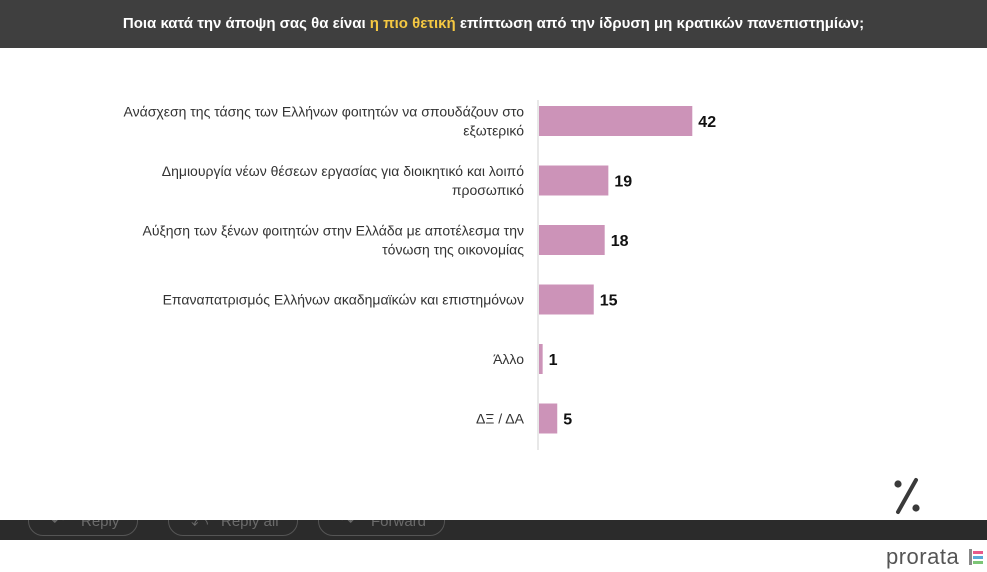 The width and height of the screenshot is (987, 572). What do you see at coordinates (348, 525) in the screenshot?
I see `forward-arrow-icon: ↷` at bounding box center [348, 525].